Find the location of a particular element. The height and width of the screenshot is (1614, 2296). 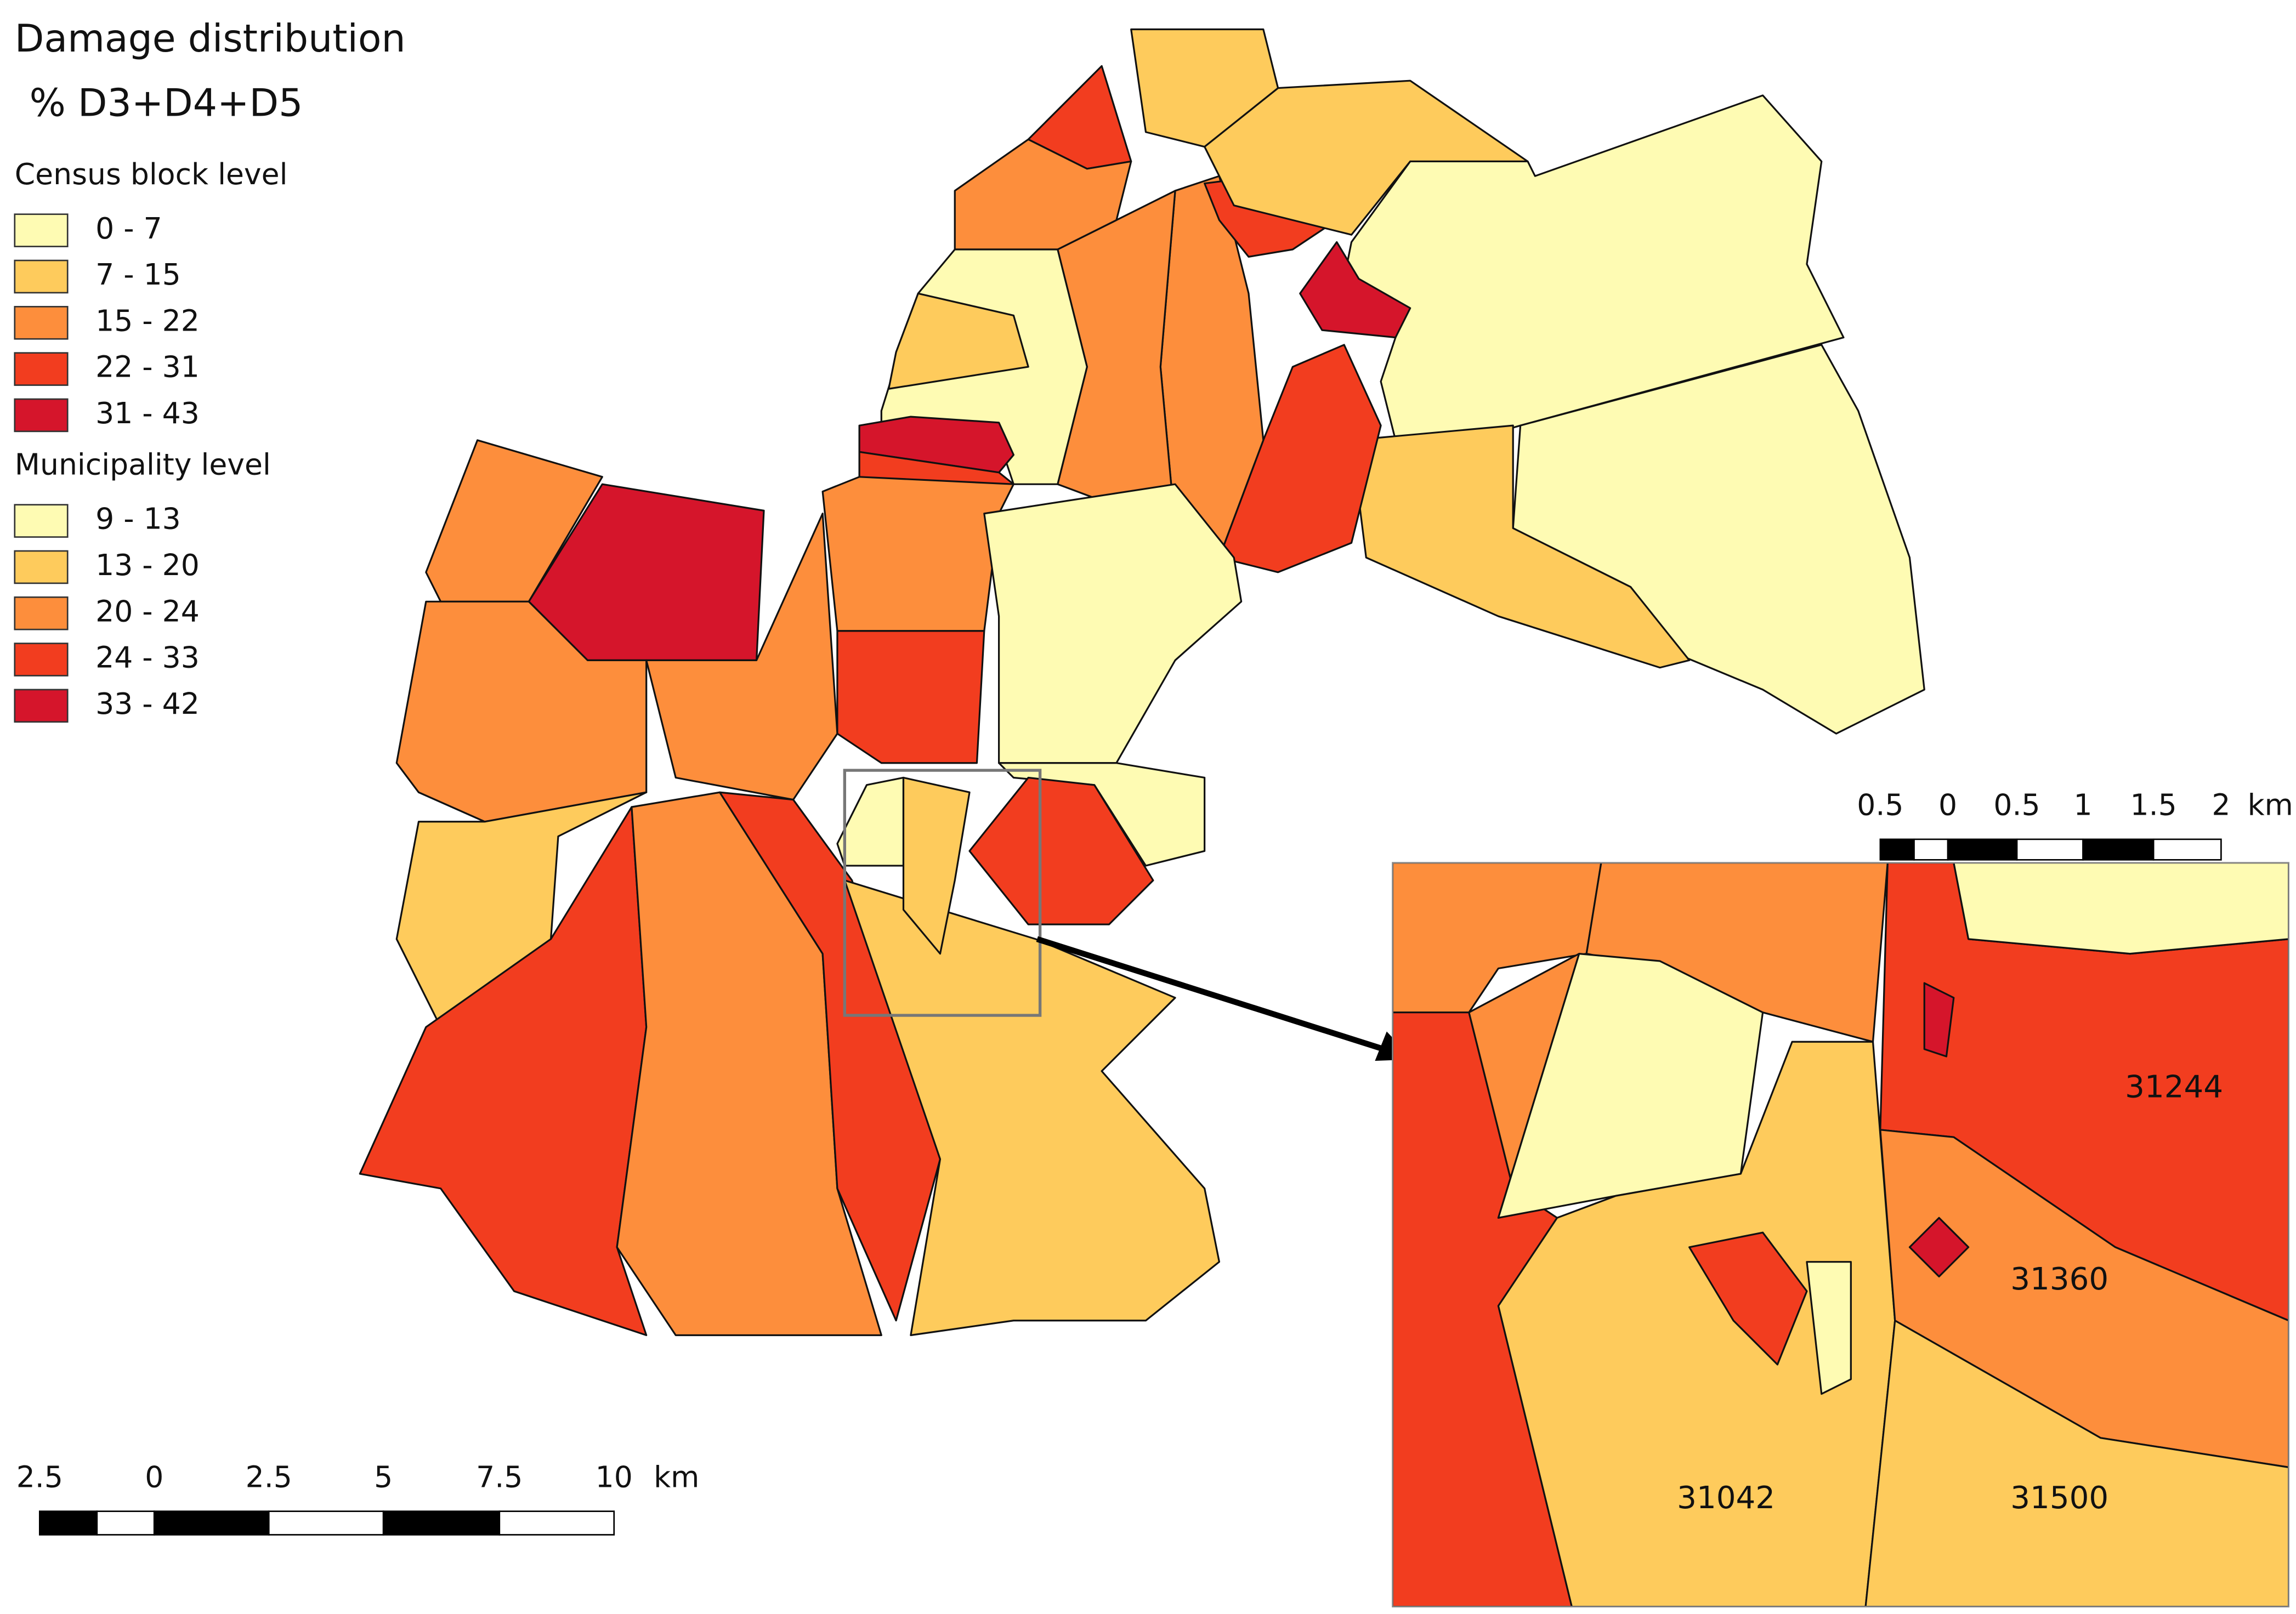

inset-extent is located at coordinates (942, 893).